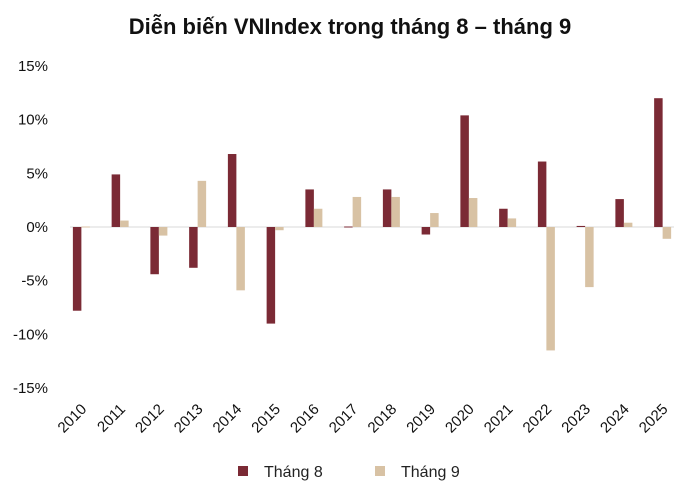  Describe the element at coordinates (232, 190) in the screenshot. I see `bar-thang-8-2014` at that location.